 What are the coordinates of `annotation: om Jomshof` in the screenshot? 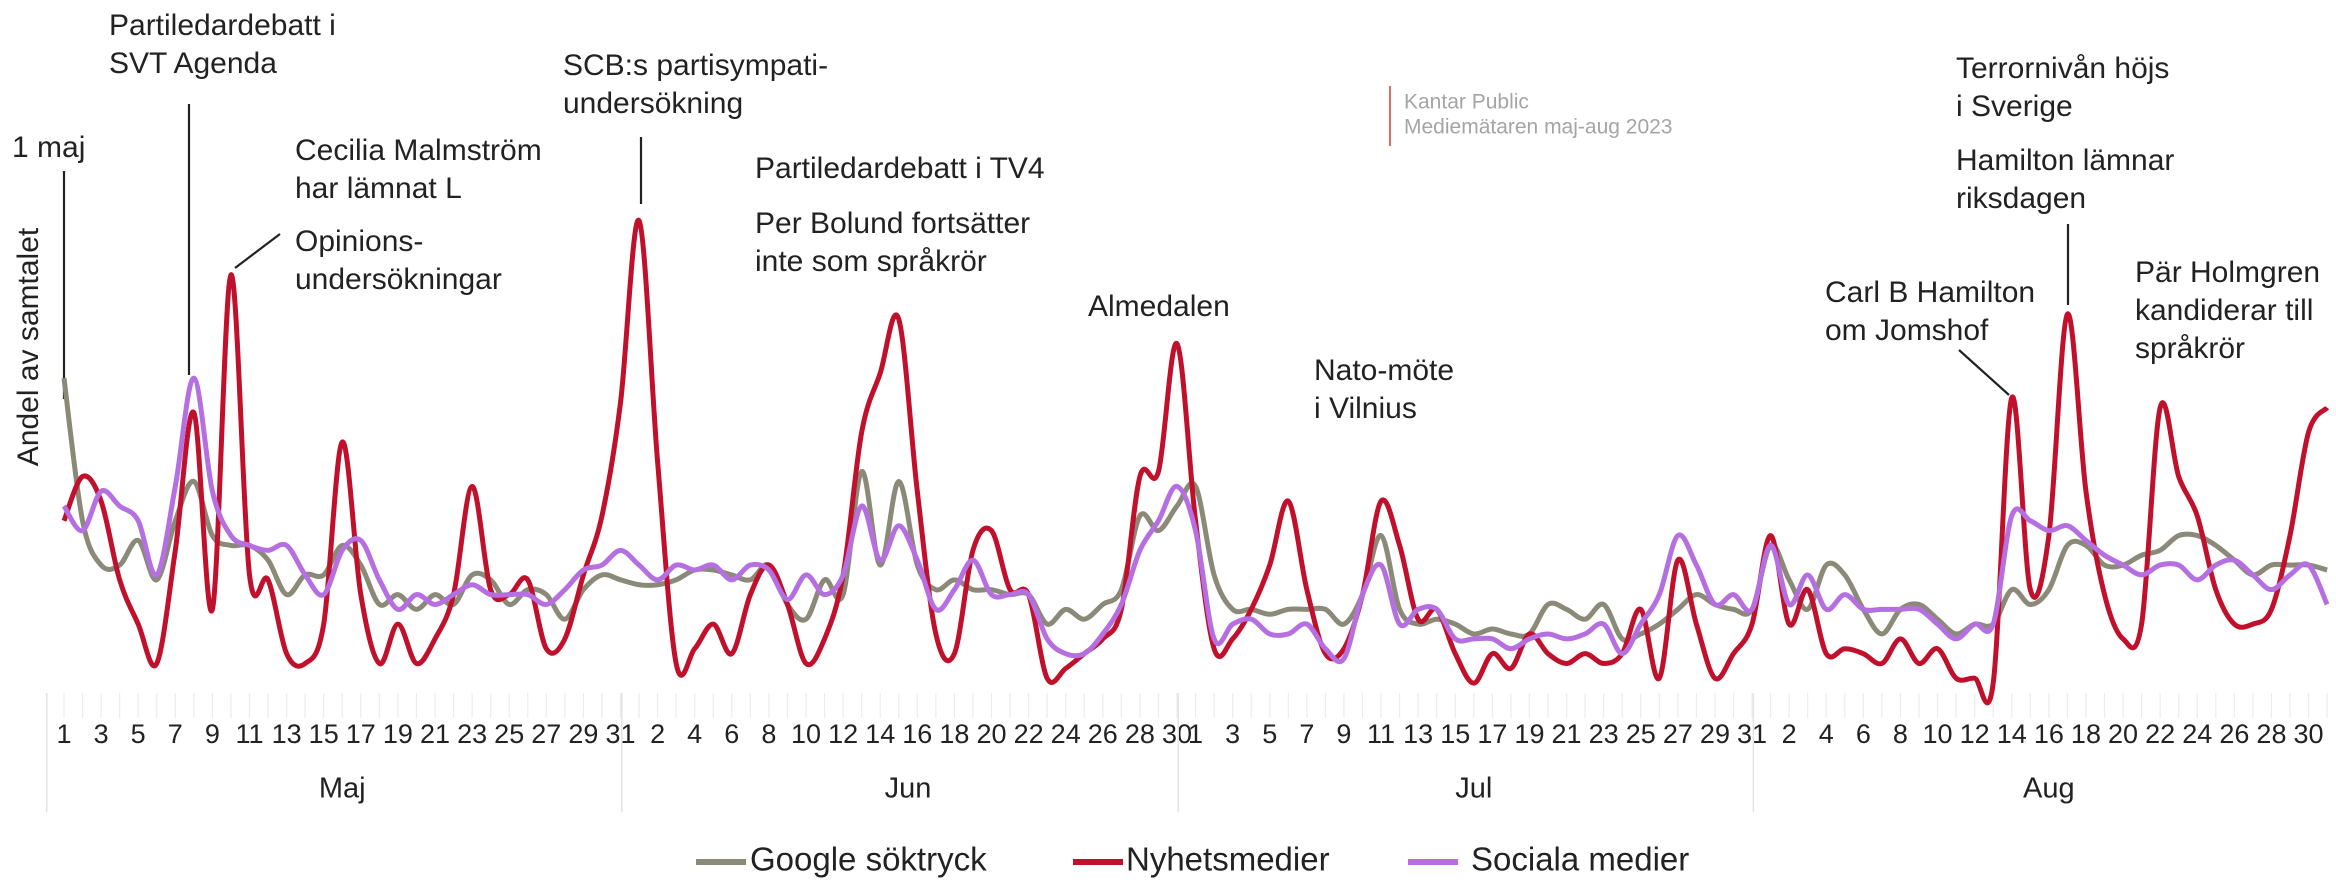 It's located at (1907, 330).